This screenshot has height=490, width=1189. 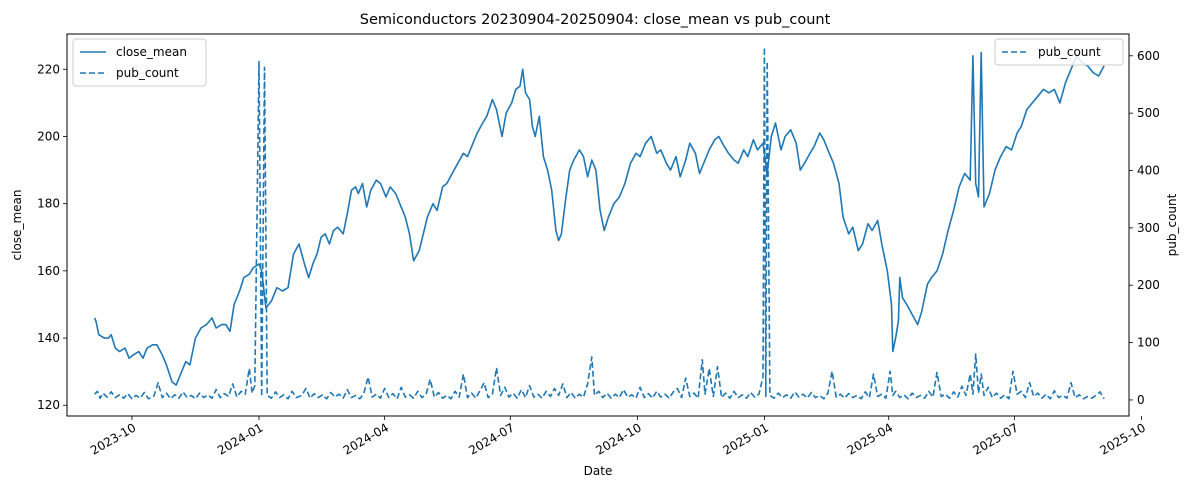 I want to click on x-tick-label: 2025-10, so click(x=1123, y=438).